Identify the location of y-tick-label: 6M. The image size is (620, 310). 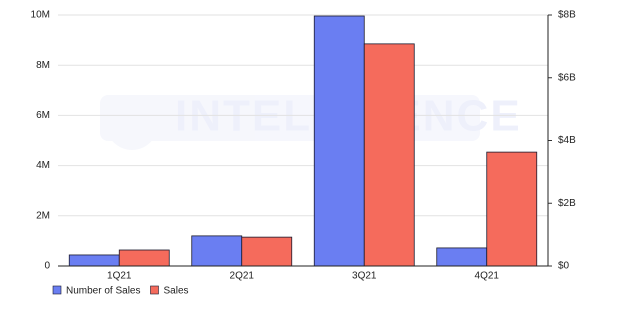
(43, 115).